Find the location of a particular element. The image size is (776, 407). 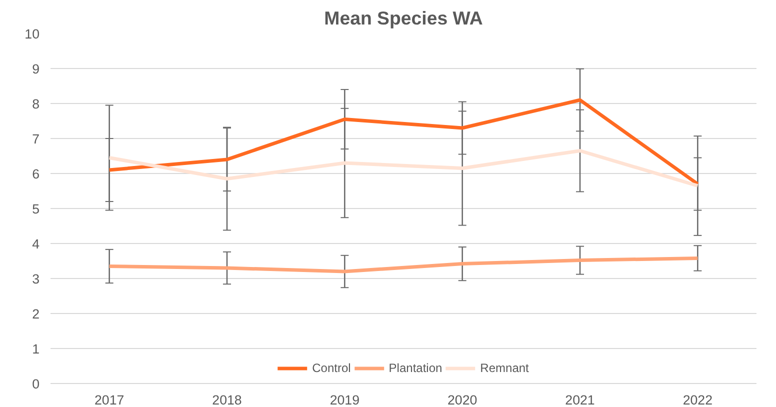

x-tick-label: 2022 is located at coordinates (697, 399).